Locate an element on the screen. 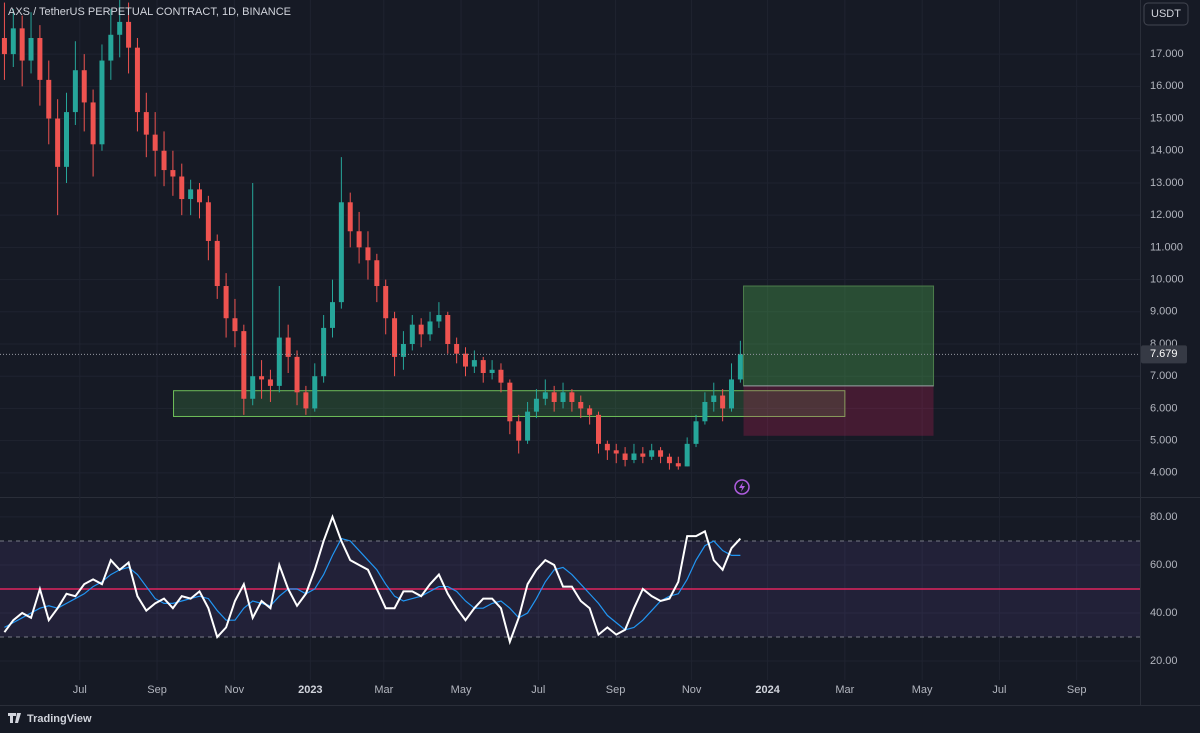 The width and height of the screenshot is (1200, 733). alert-bolt is located at coordinates (742, 487).